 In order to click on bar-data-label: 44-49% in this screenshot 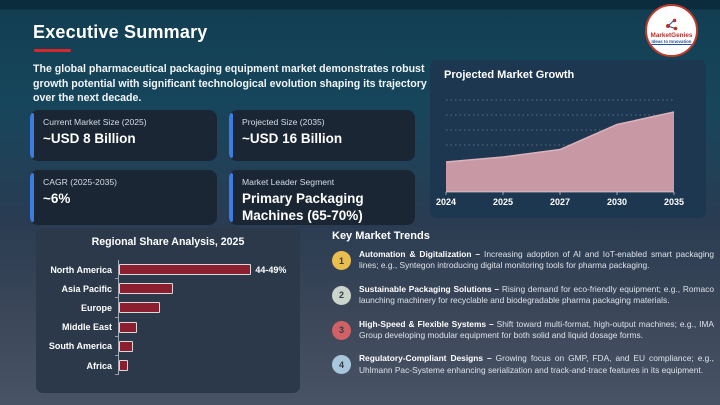, I will do `click(271, 269)`.